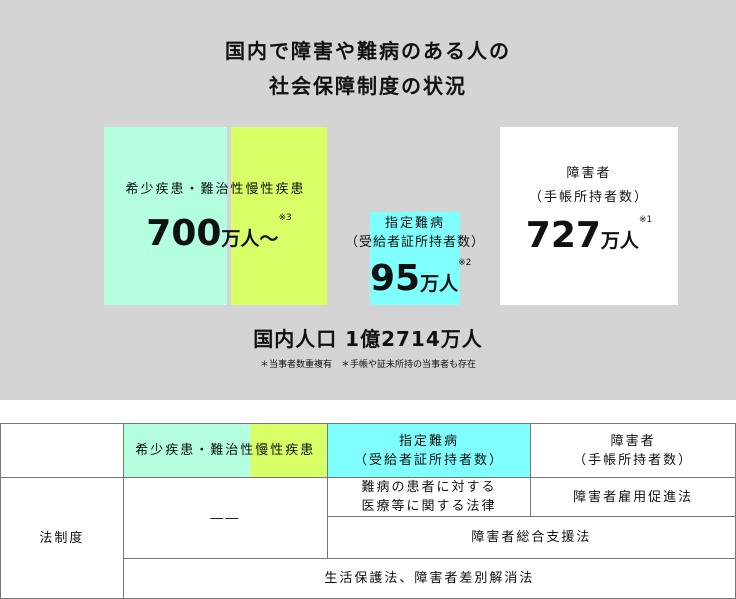 The height and width of the screenshot is (599, 736). I want to click on header-designated: 指定難病 （受給者証所持者数）, so click(429, 450).